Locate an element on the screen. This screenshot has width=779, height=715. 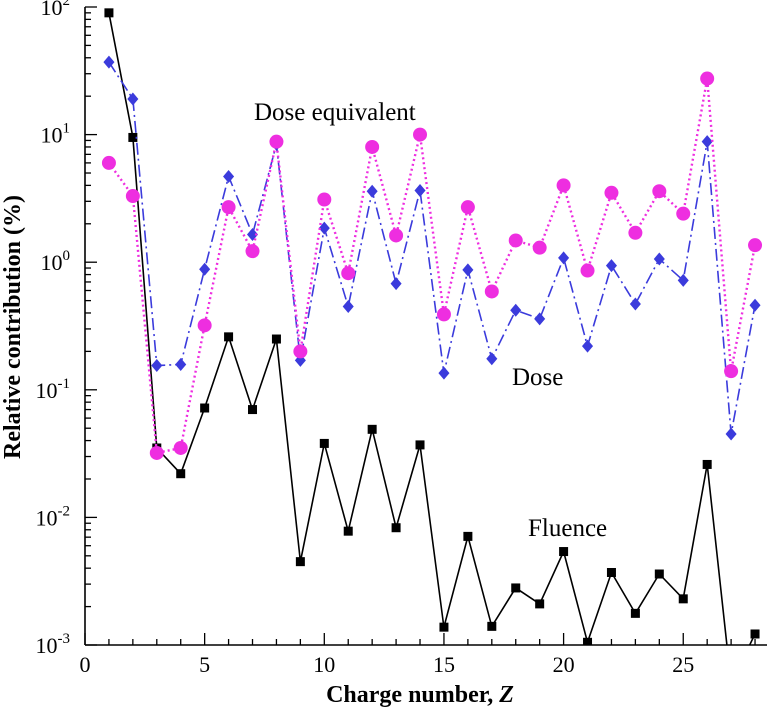
y-tick-label: 10⁻² is located at coordinates (53, 516).